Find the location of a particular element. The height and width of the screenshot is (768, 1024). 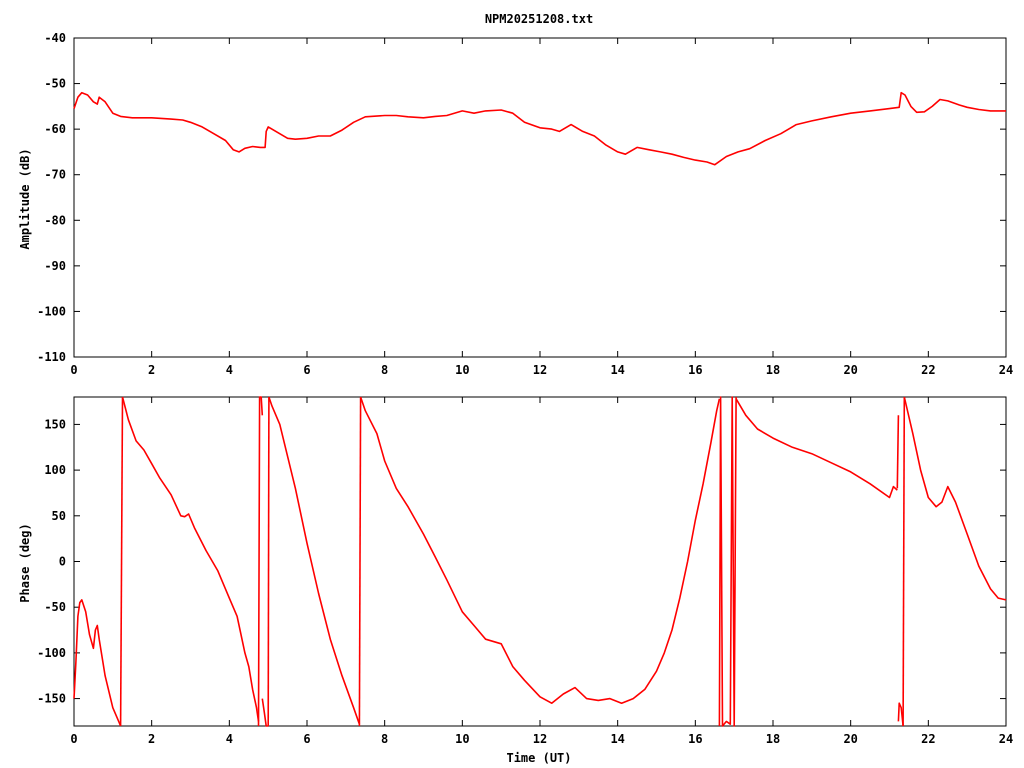

y-tick-label: 0 is located at coordinates (62, 562).